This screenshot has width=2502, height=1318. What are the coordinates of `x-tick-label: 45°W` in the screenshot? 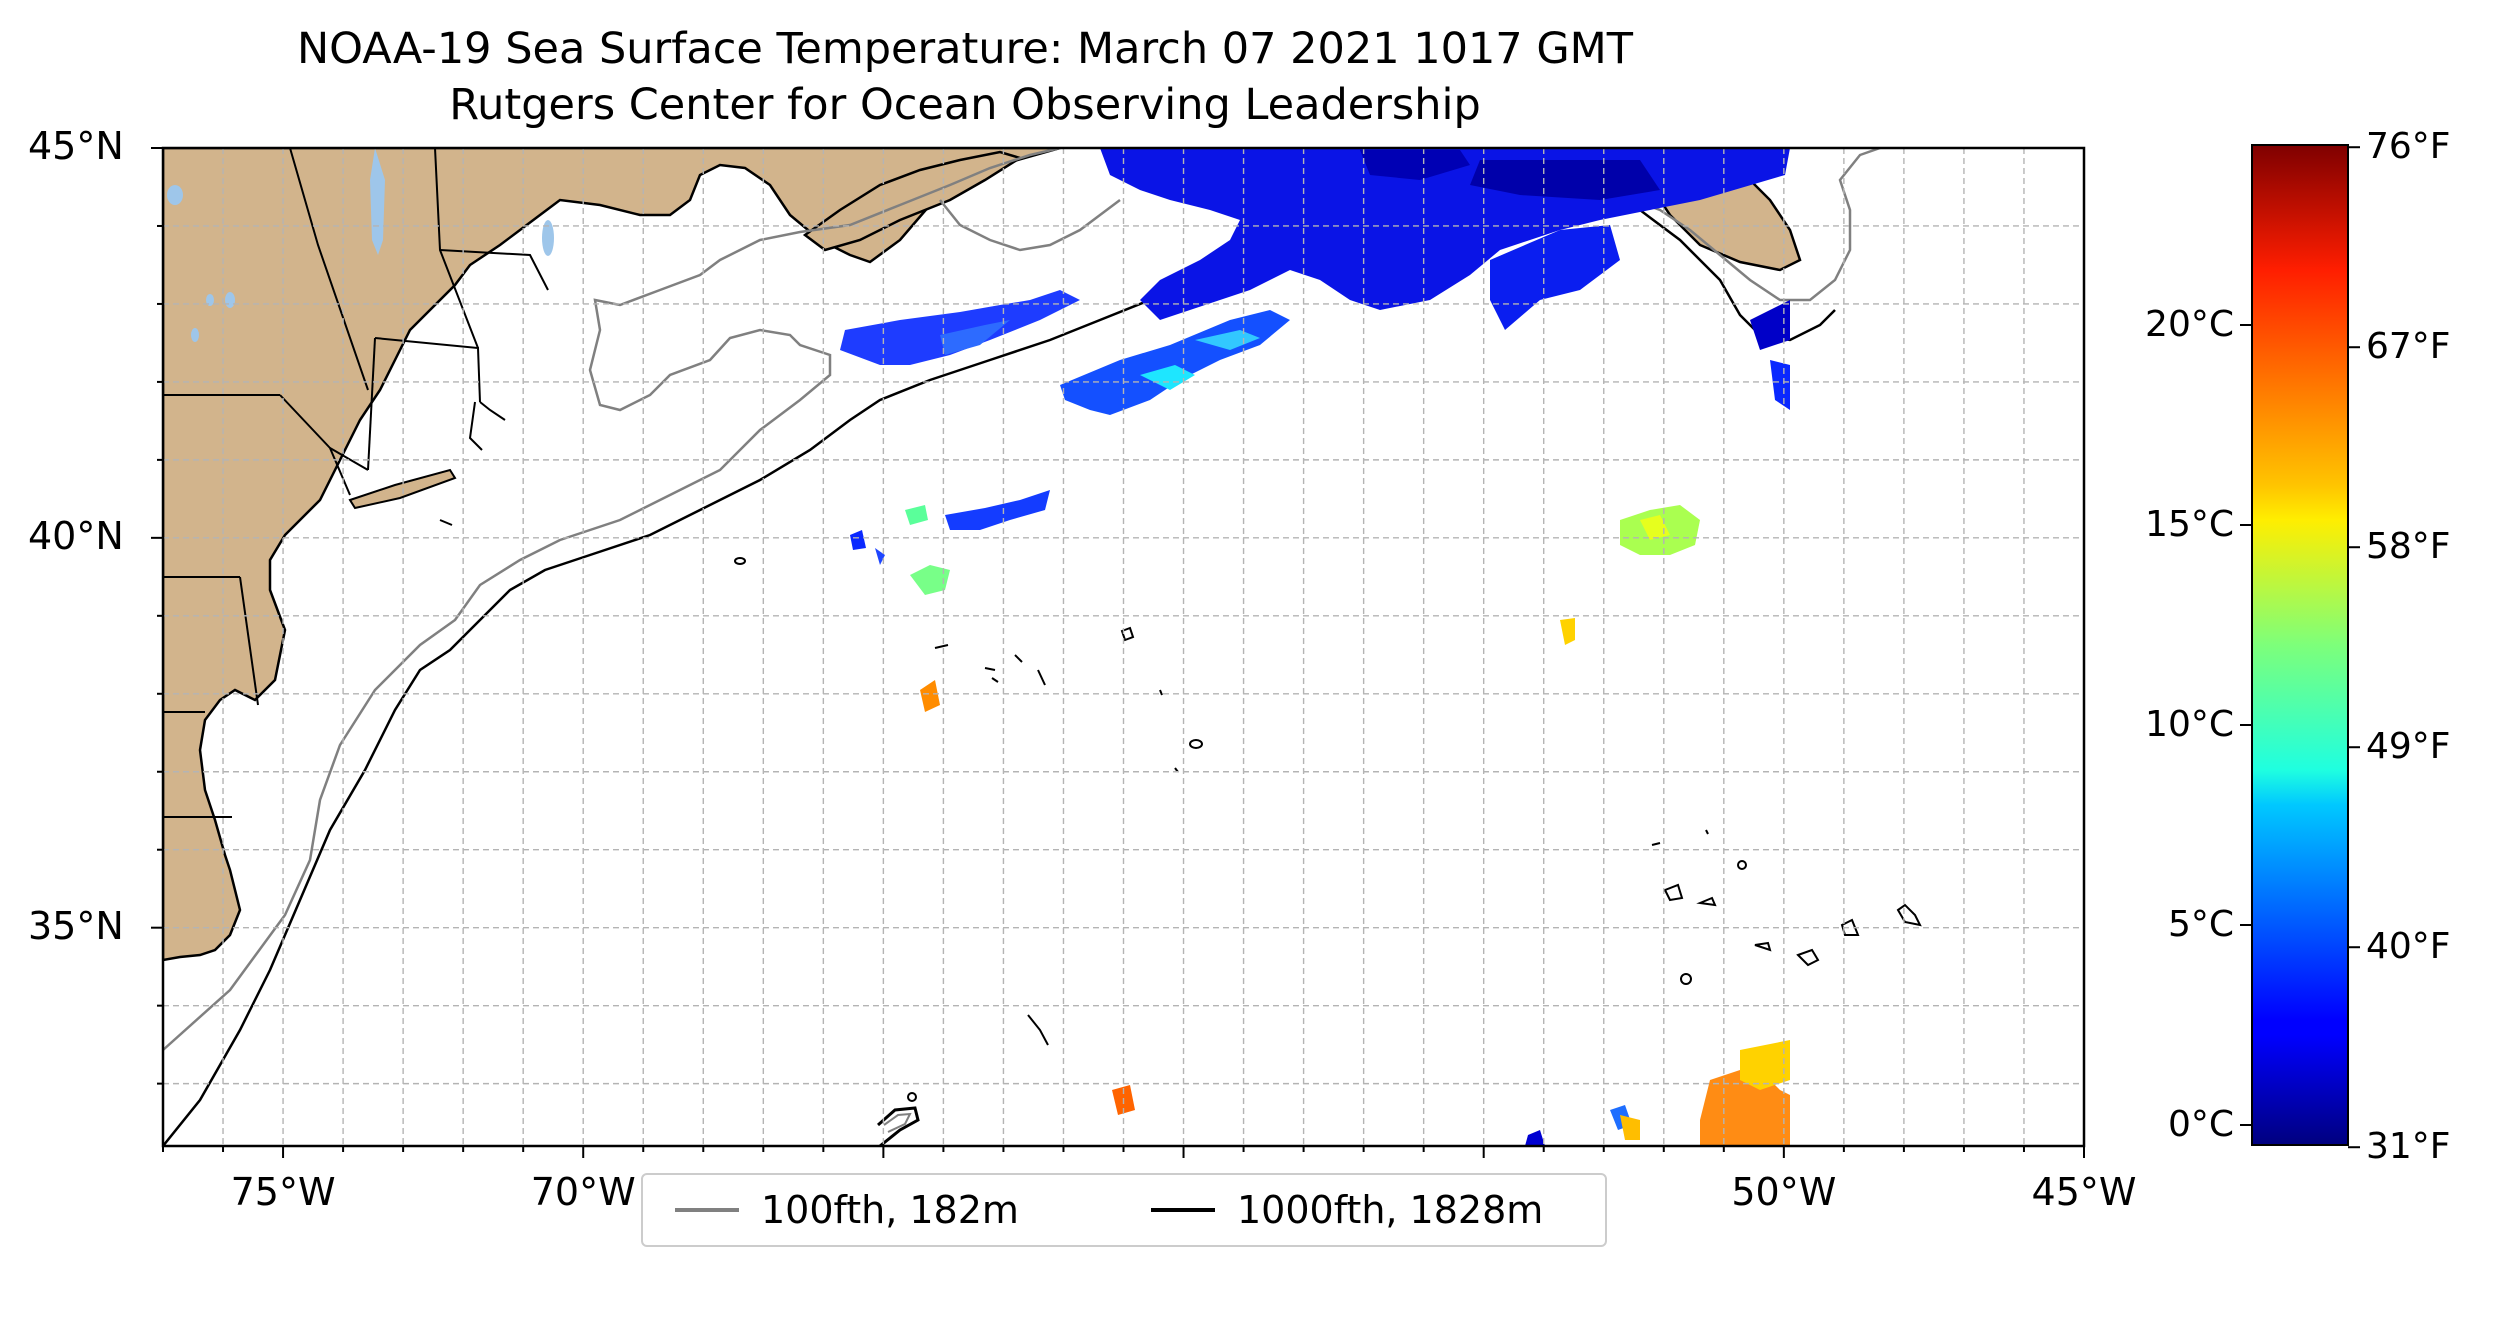 It's located at (2084, 1192).